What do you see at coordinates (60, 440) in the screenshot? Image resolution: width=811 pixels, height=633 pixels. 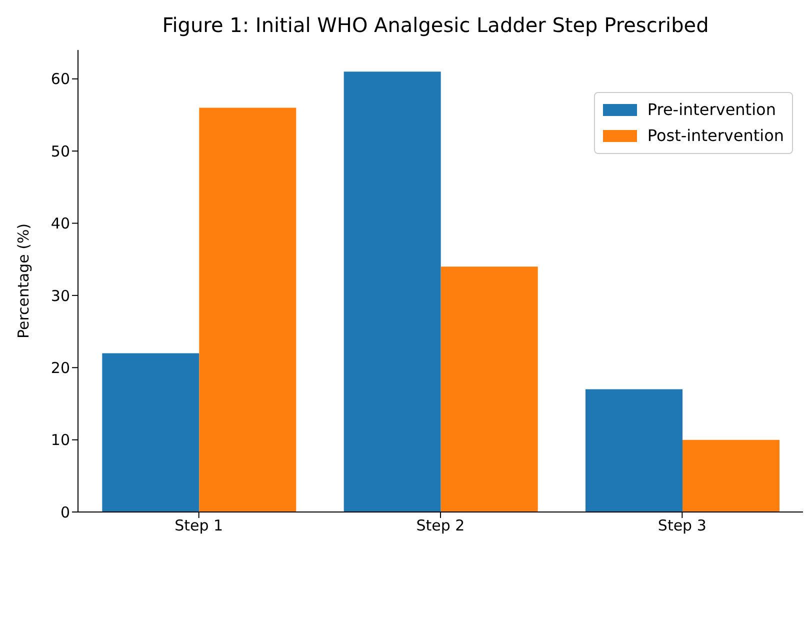 I see `y-tick-label: 10` at bounding box center [60, 440].